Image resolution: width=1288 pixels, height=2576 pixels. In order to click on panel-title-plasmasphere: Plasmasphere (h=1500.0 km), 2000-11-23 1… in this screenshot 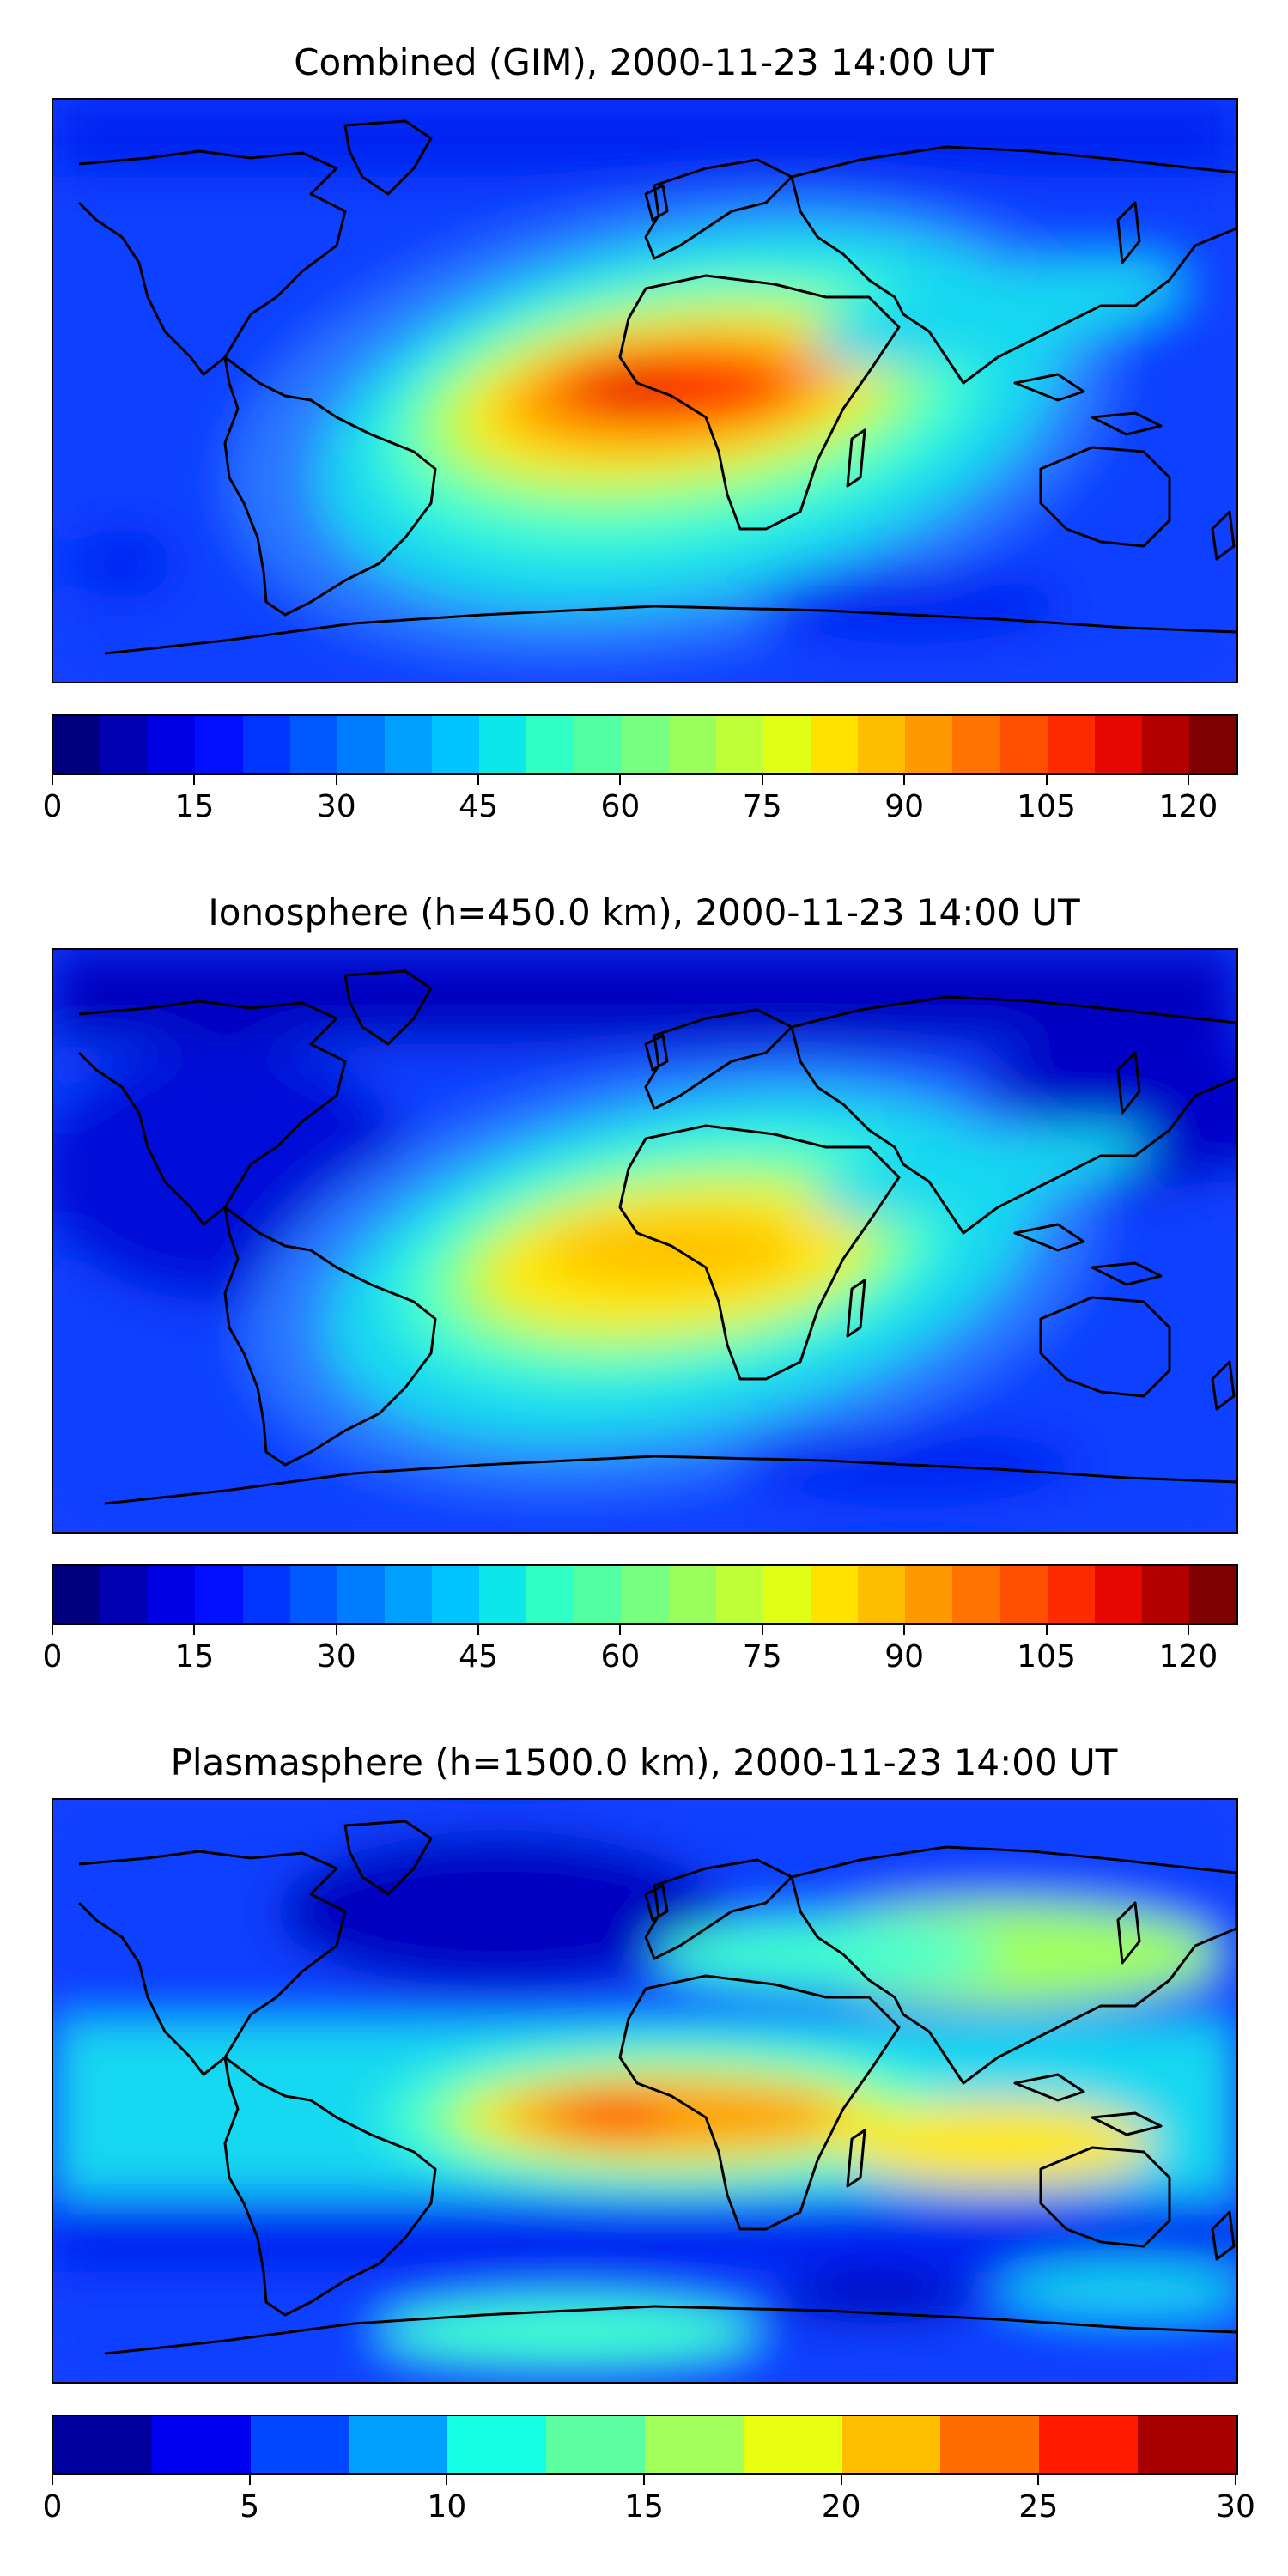, I will do `click(644, 1762)`.